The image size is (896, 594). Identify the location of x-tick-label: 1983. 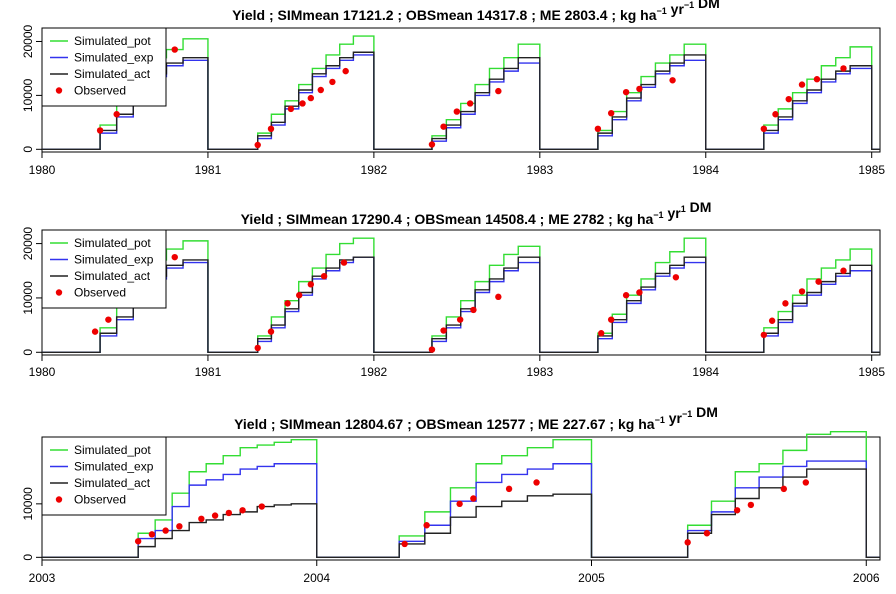
(539, 372).